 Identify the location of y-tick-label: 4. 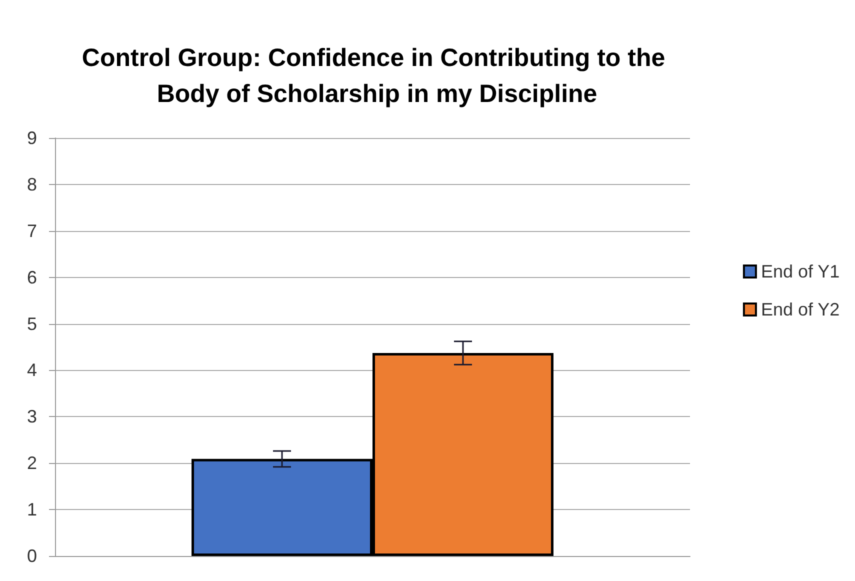
(31, 370).